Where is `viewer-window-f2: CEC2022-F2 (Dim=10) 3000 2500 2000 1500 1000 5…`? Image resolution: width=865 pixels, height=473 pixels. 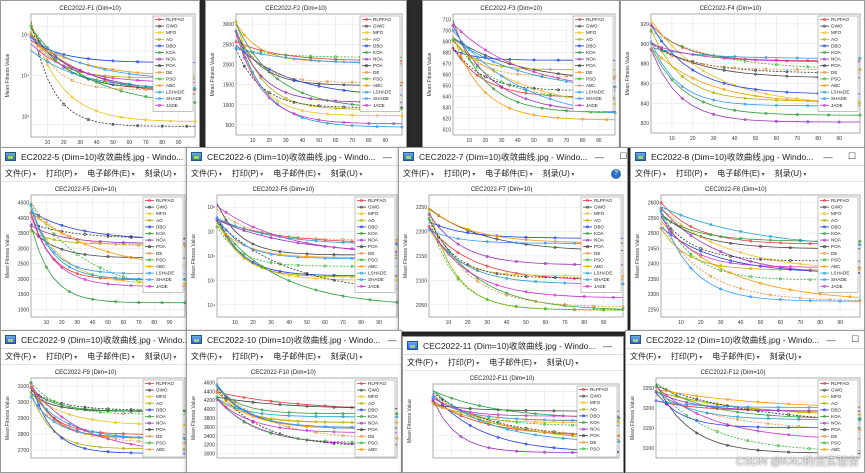 viewer-window-f2: CEC2022-F2 (Dim=10) 3000 2500 2000 1500 1000 5… is located at coordinates (306, 75).